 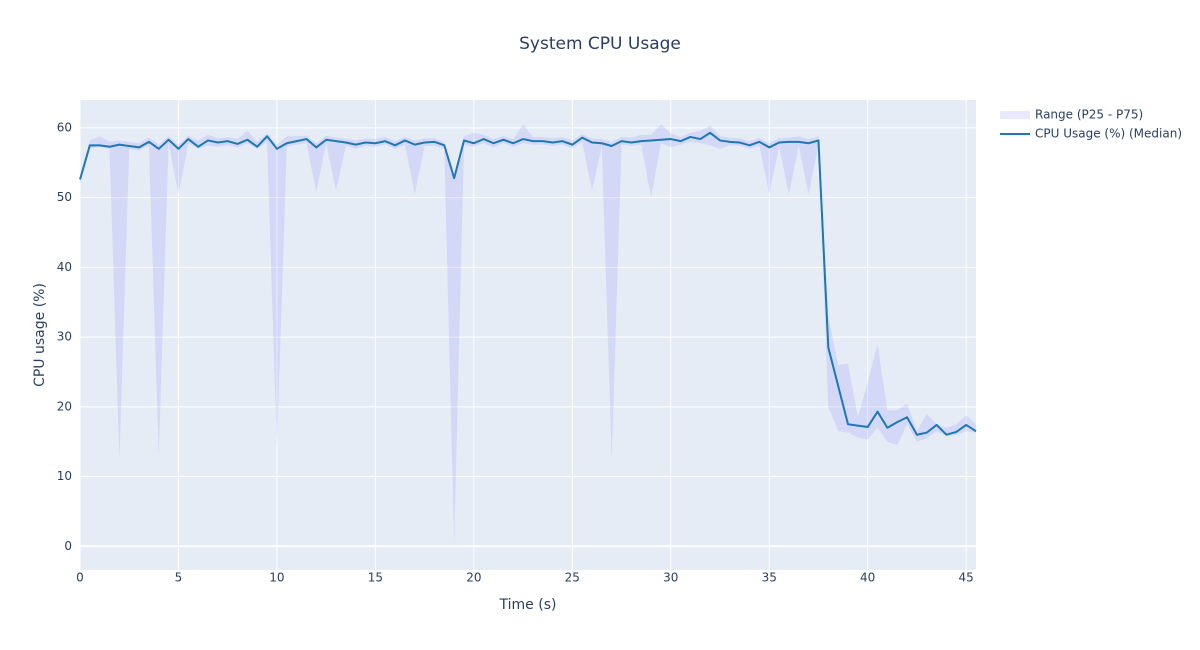 What do you see at coordinates (1015, 115) in the screenshot?
I see `legend-swatch` at bounding box center [1015, 115].